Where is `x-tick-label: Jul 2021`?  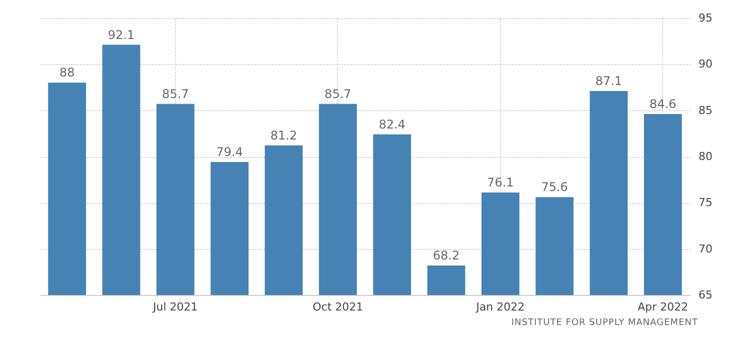
x-tick-label: Jul 2021 is located at coordinates (175, 307).